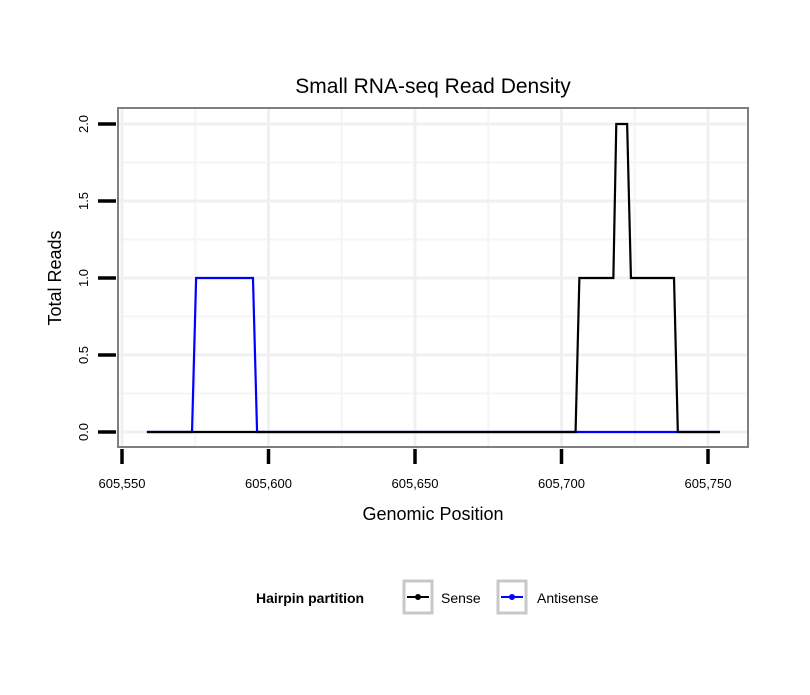 This screenshot has height=695, width=810. Describe the element at coordinates (83, 124) in the screenshot. I see `y-tick-label: 2.0` at that location.